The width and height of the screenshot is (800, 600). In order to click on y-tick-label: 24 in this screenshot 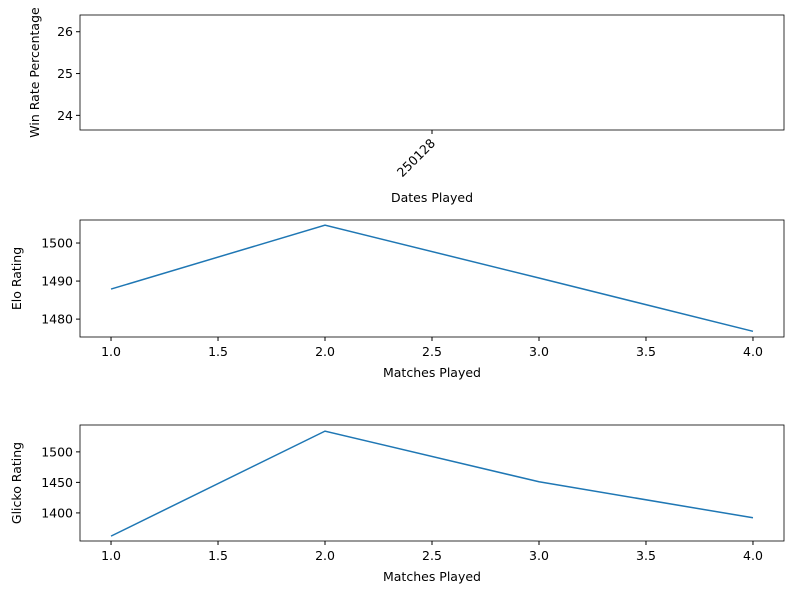, I will do `click(65, 115)`.